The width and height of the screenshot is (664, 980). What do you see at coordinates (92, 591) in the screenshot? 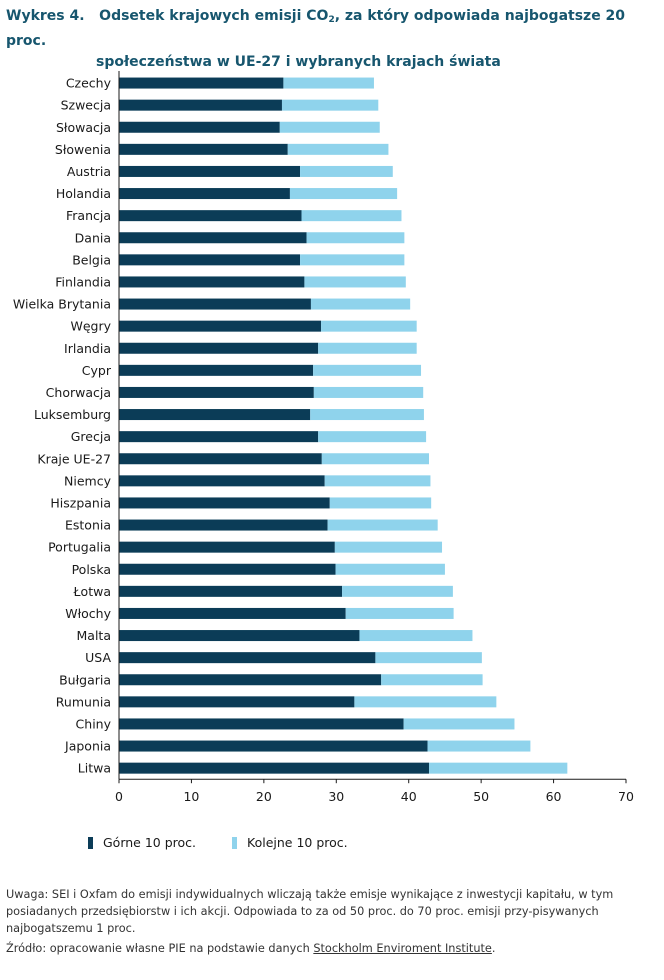
I see `category-label: Łotwa` at bounding box center [92, 591].